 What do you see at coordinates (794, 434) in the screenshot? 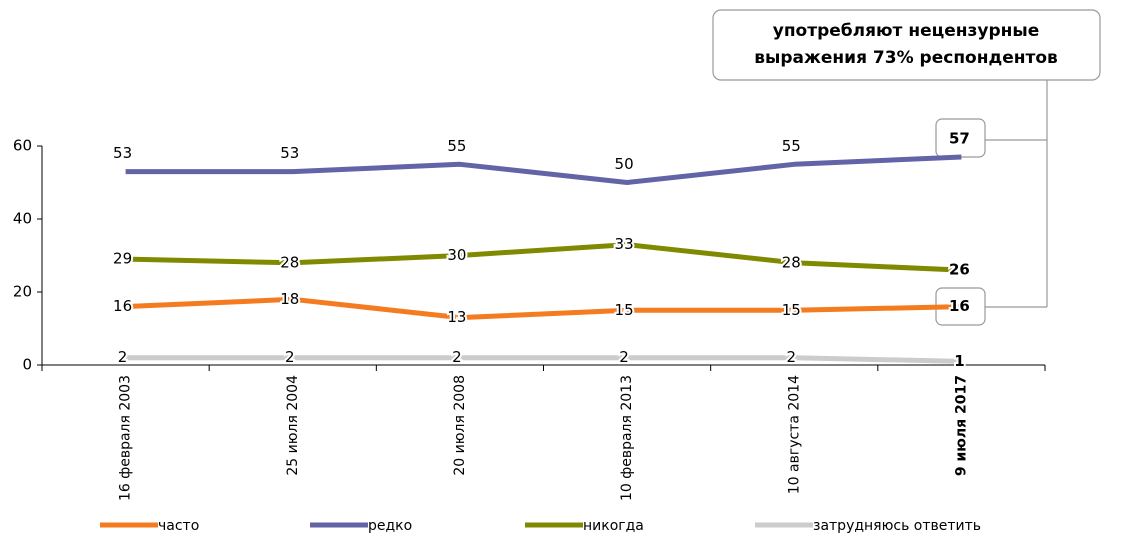
I see `x-tick-label: 10 августа 2014` at bounding box center [794, 434].